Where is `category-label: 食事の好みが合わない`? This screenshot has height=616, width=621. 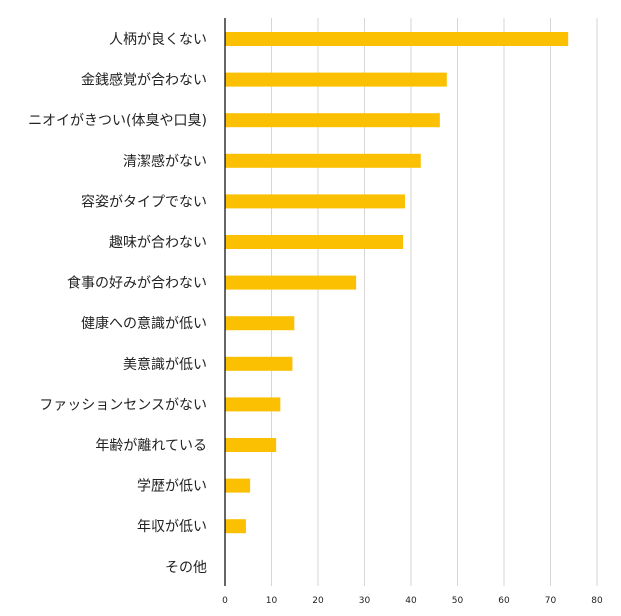
category-label: 食事の好みが合わない is located at coordinates (137, 283).